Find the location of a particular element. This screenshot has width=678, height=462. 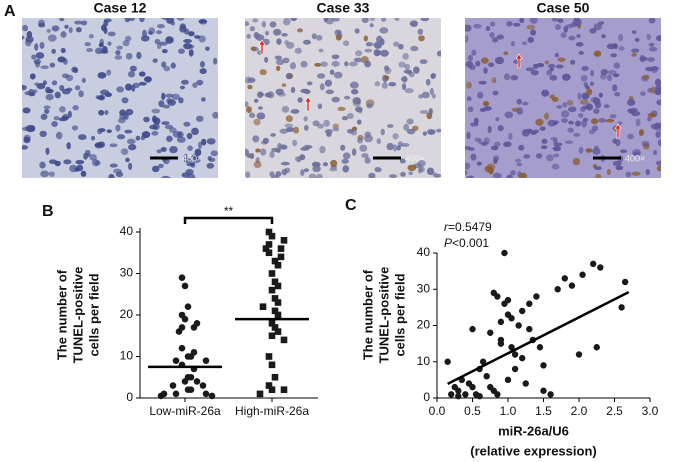

y-tick-label: 20 is located at coordinates (424, 325).